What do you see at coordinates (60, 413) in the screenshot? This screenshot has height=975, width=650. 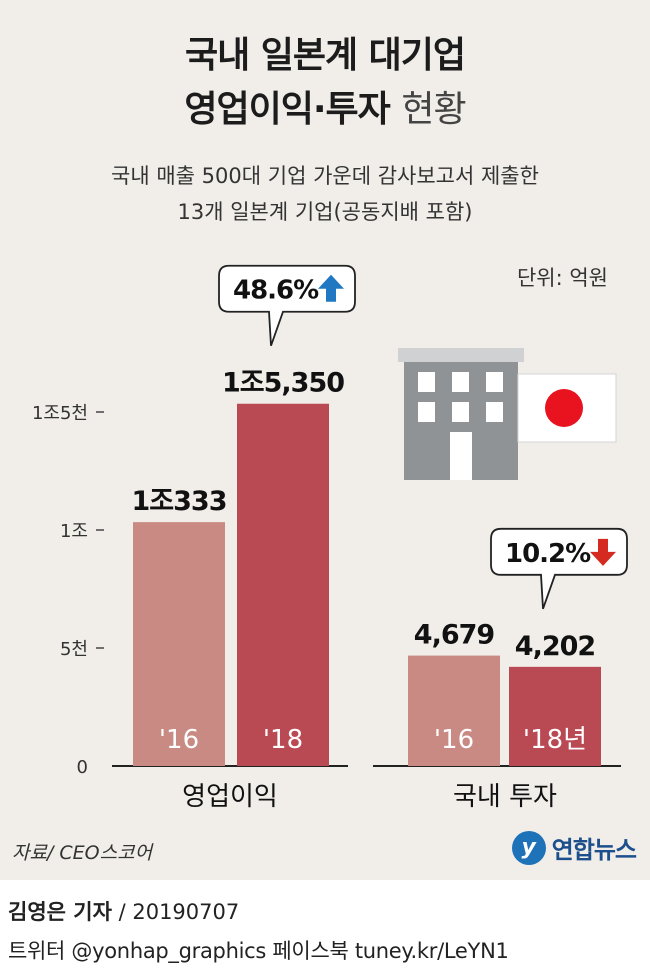 I see `y-tick-label: 1조5천` at bounding box center [60, 413].